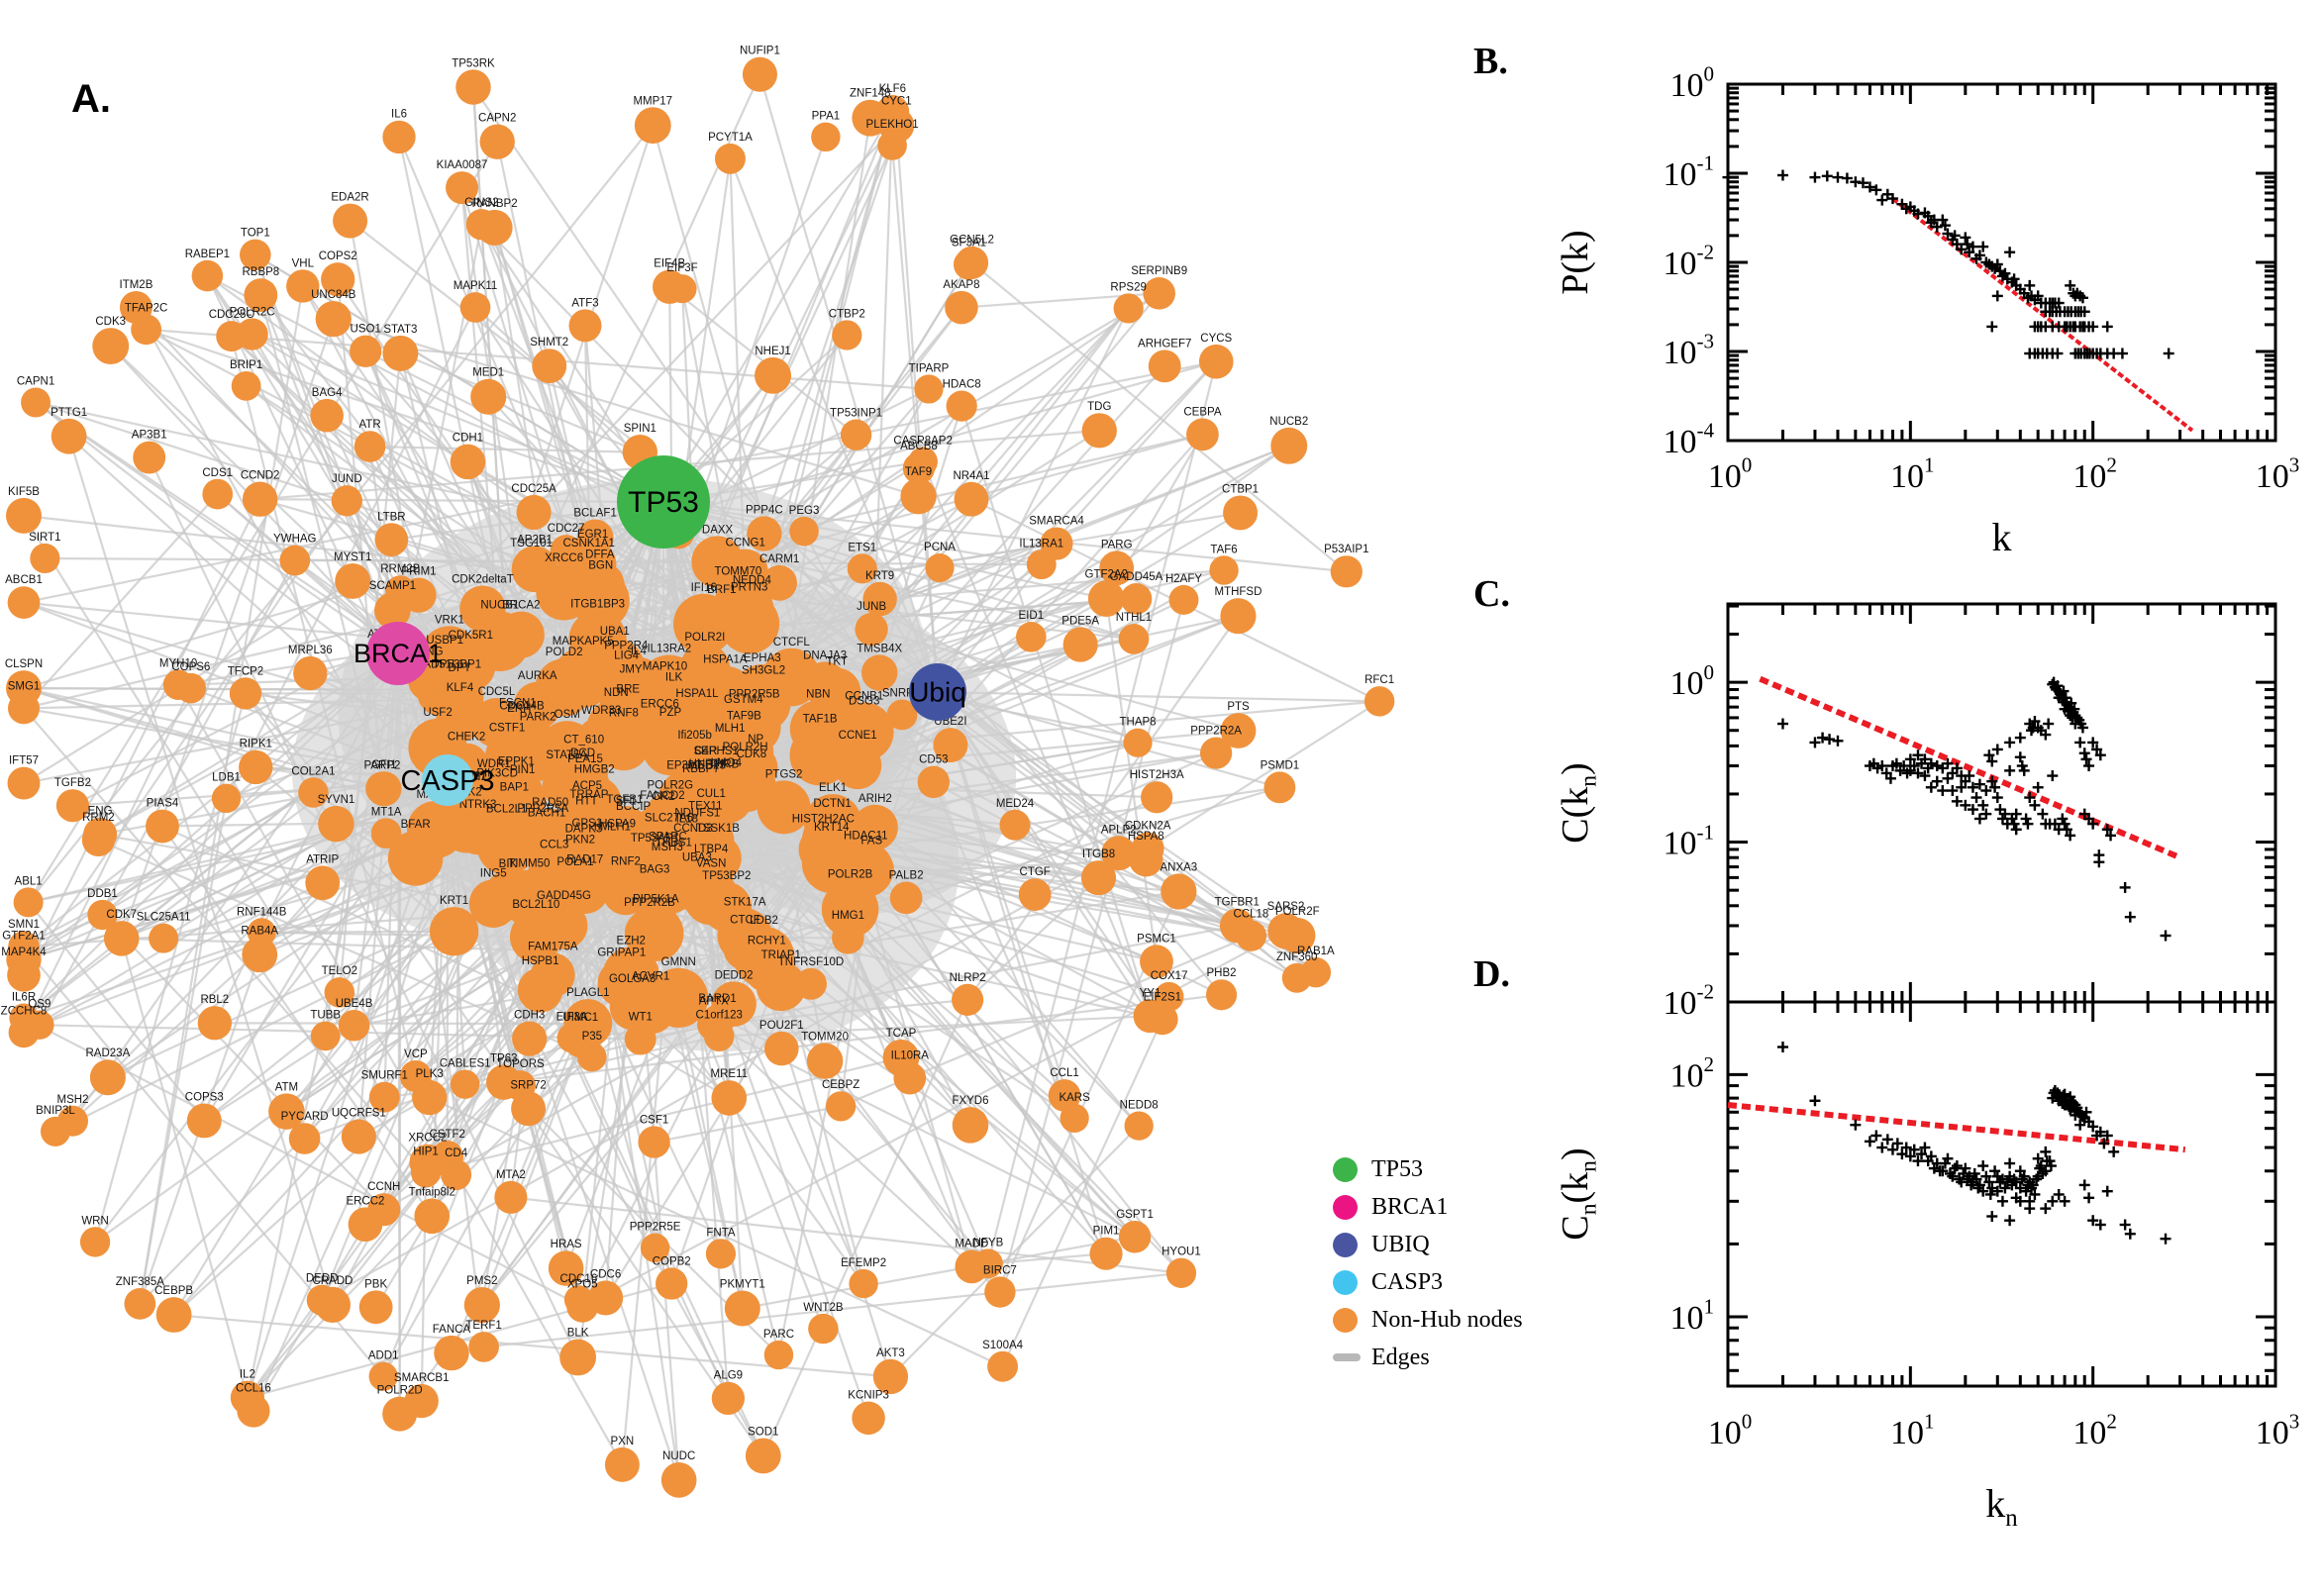  Describe the element at coordinates (497, 774) in the screenshot. I see `network-node-label: PIK3CD` at that location.